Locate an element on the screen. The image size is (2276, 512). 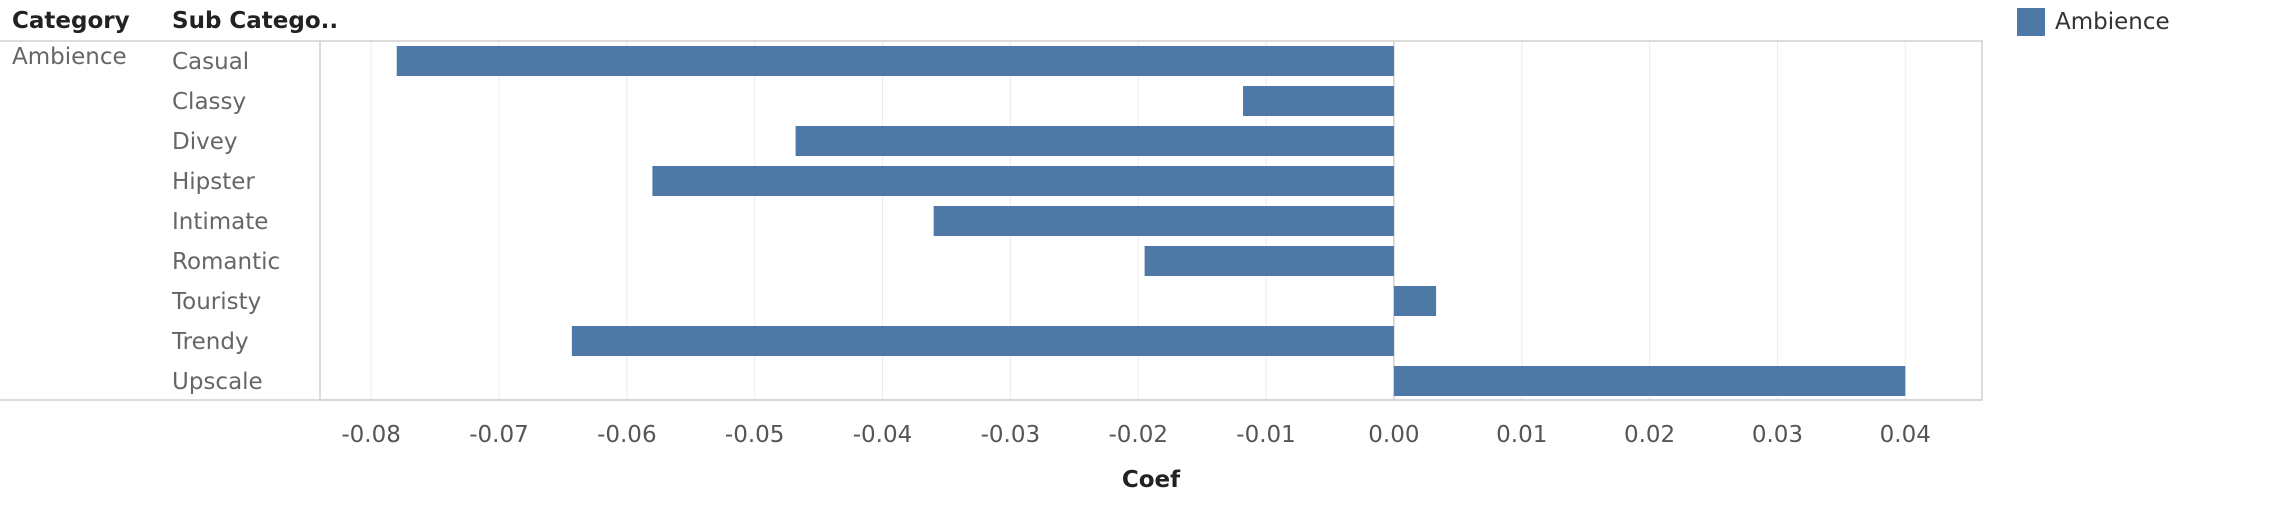
x-tick-label: 0.01 is located at coordinates (1521, 435).